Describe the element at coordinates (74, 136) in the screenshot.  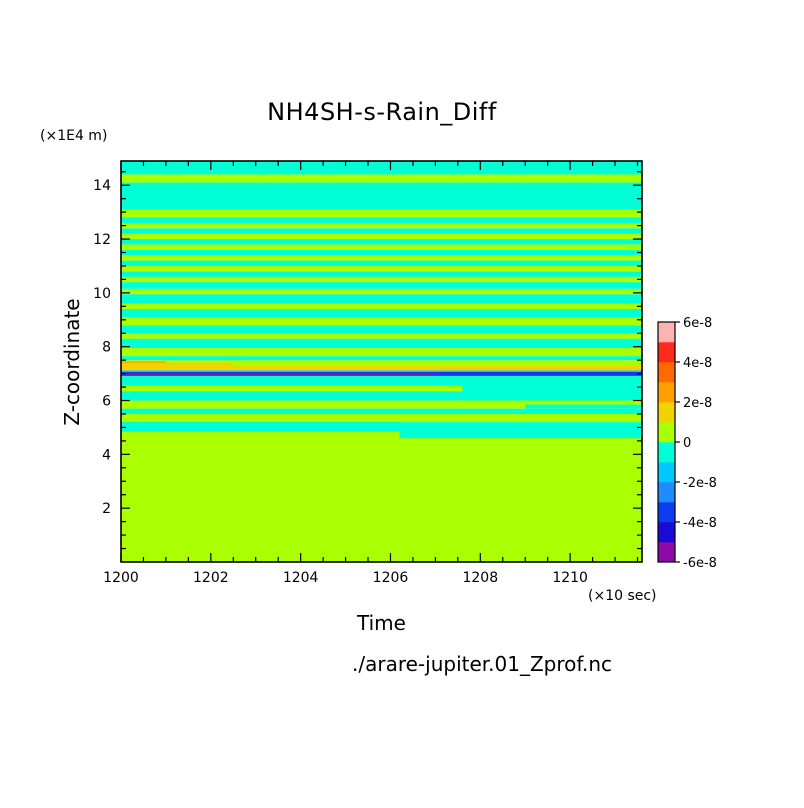
I see `y-axis-unit: (×1E4 m)` at that location.